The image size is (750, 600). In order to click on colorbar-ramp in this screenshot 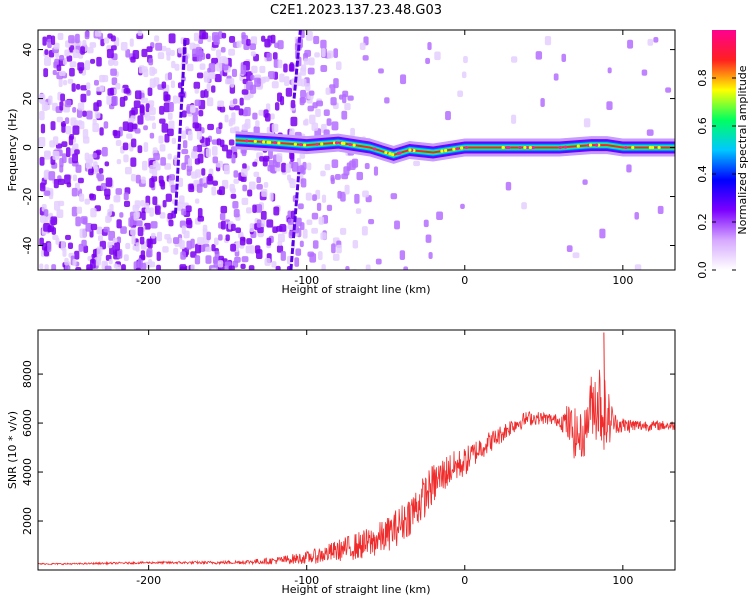, I will do `click(724, 150)`.